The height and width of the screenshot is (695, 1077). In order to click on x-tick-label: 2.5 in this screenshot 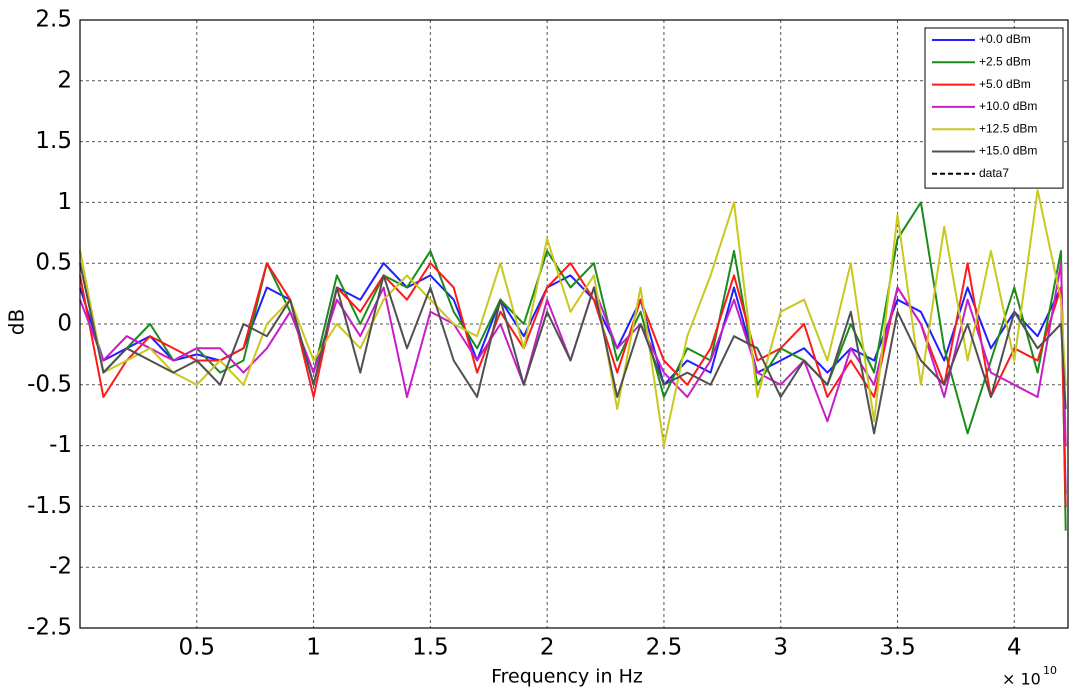, I will do `click(664, 648)`.